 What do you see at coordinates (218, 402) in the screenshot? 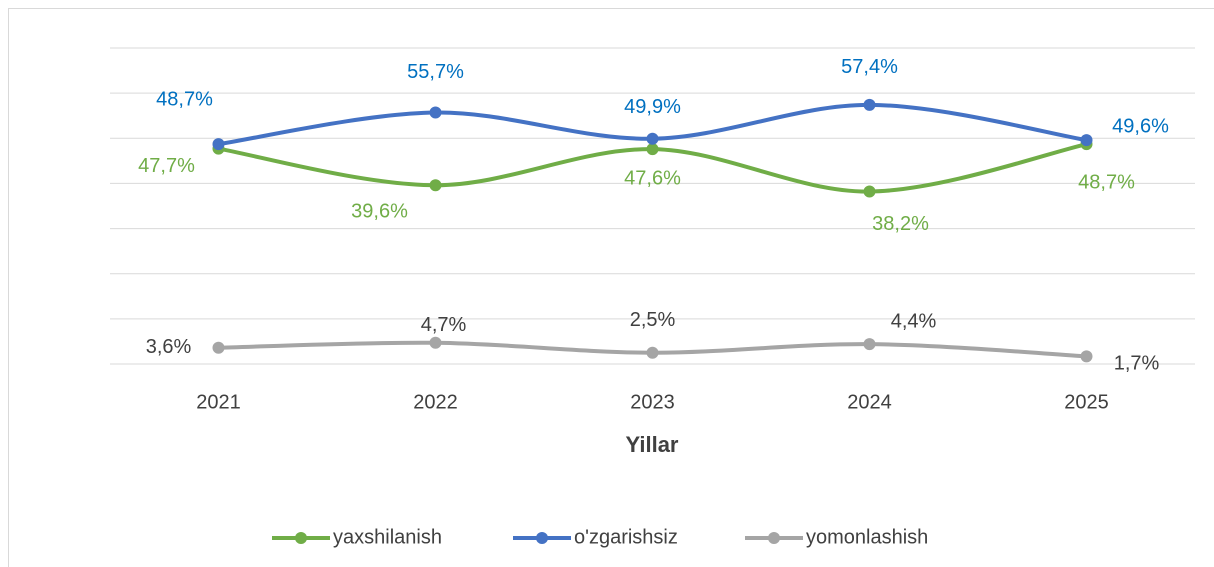
I see `x-tick-label: 2021` at bounding box center [218, 402].